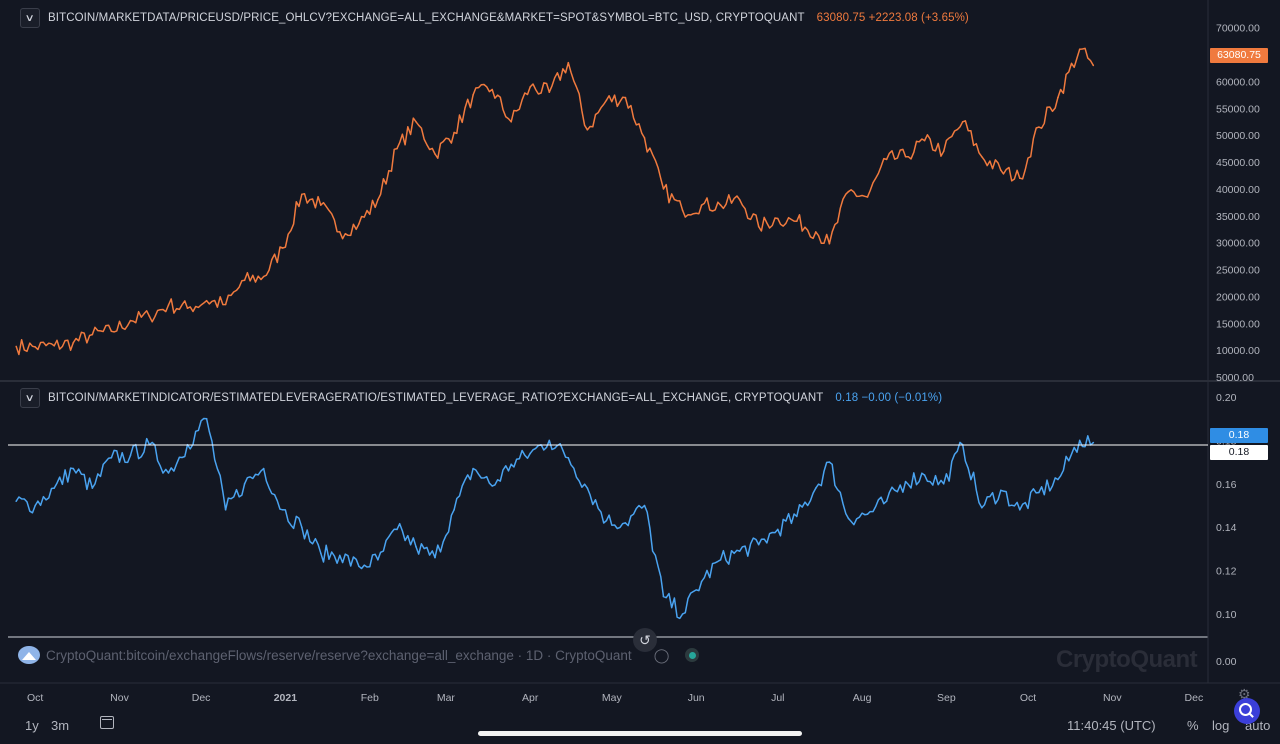 The image size is (1280, 744). Describe the element at coordinates (286, 698) in the screenshot. I see `x-tick-label: 2021` at that location.